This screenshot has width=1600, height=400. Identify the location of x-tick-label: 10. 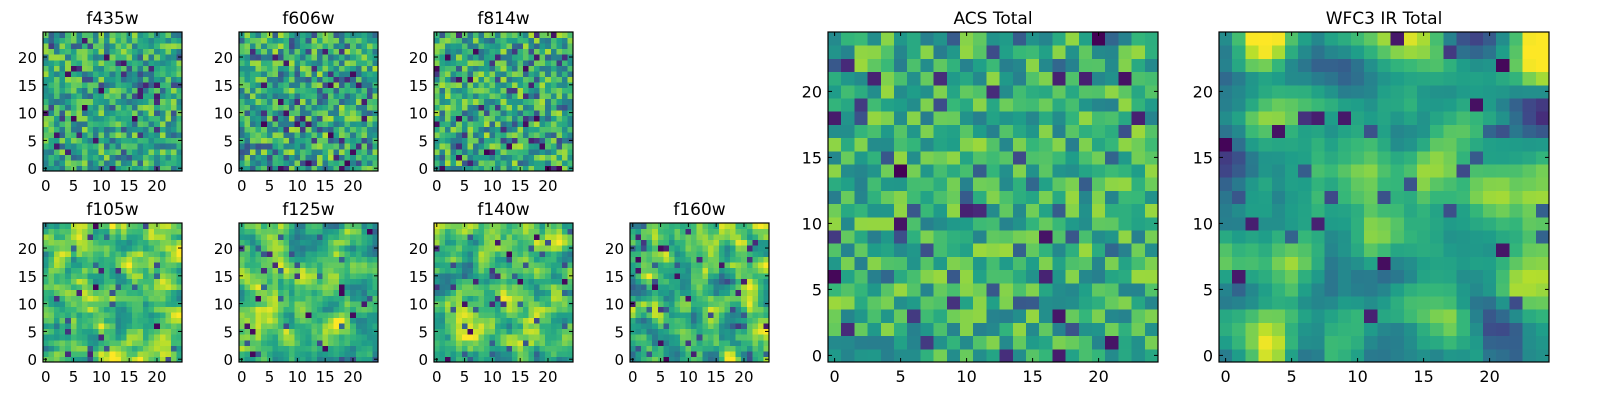
(492, 377).